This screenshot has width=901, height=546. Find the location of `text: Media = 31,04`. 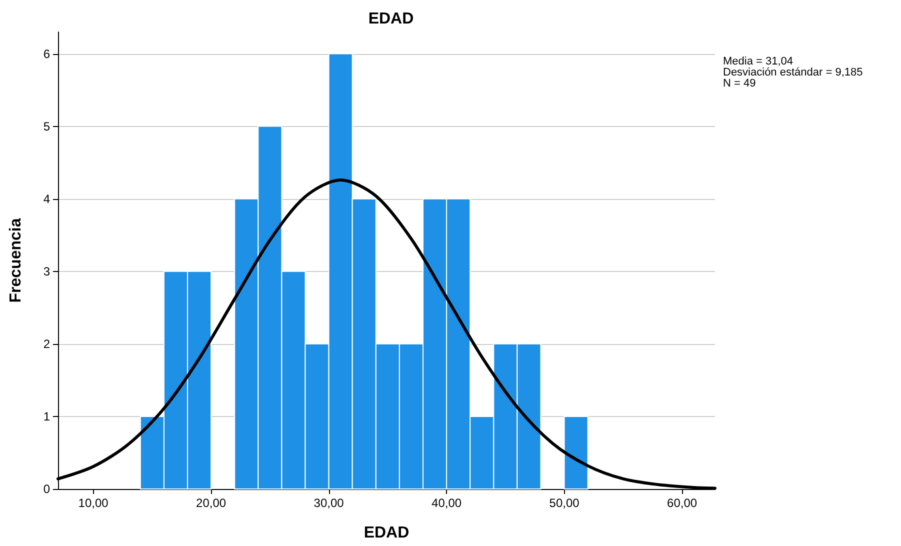

text: Media = 31,04 is located at coordinates (758, 62).